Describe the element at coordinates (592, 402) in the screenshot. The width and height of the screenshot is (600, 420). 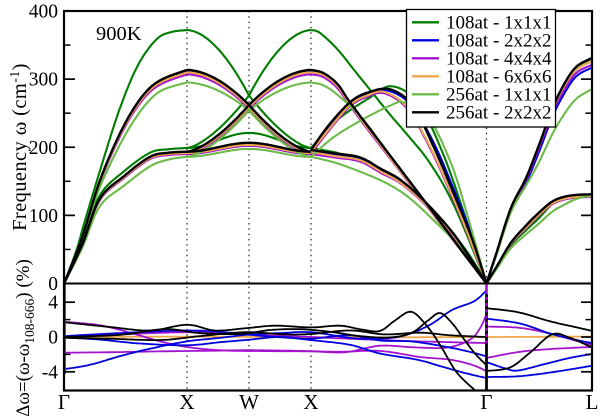
I see `svg-text: L` at that location.